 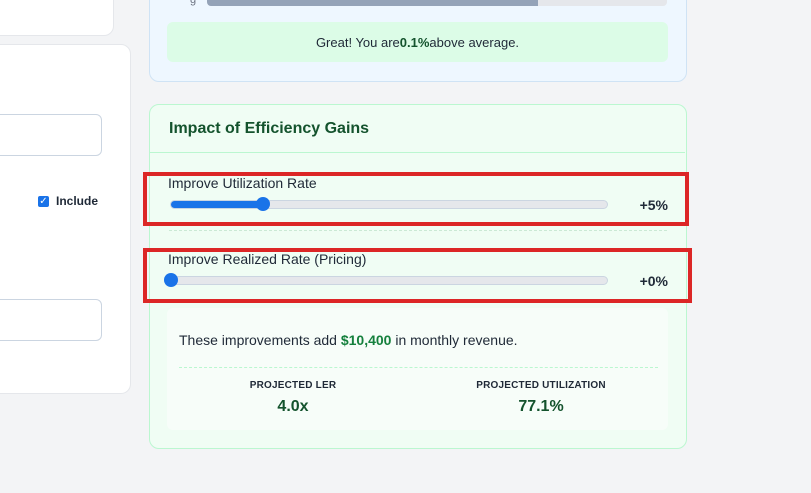 What do you see at coordinates (260, 340) in the screenshot?
I see `result-prefix: These improvements add` at bounding box center [260, 340].